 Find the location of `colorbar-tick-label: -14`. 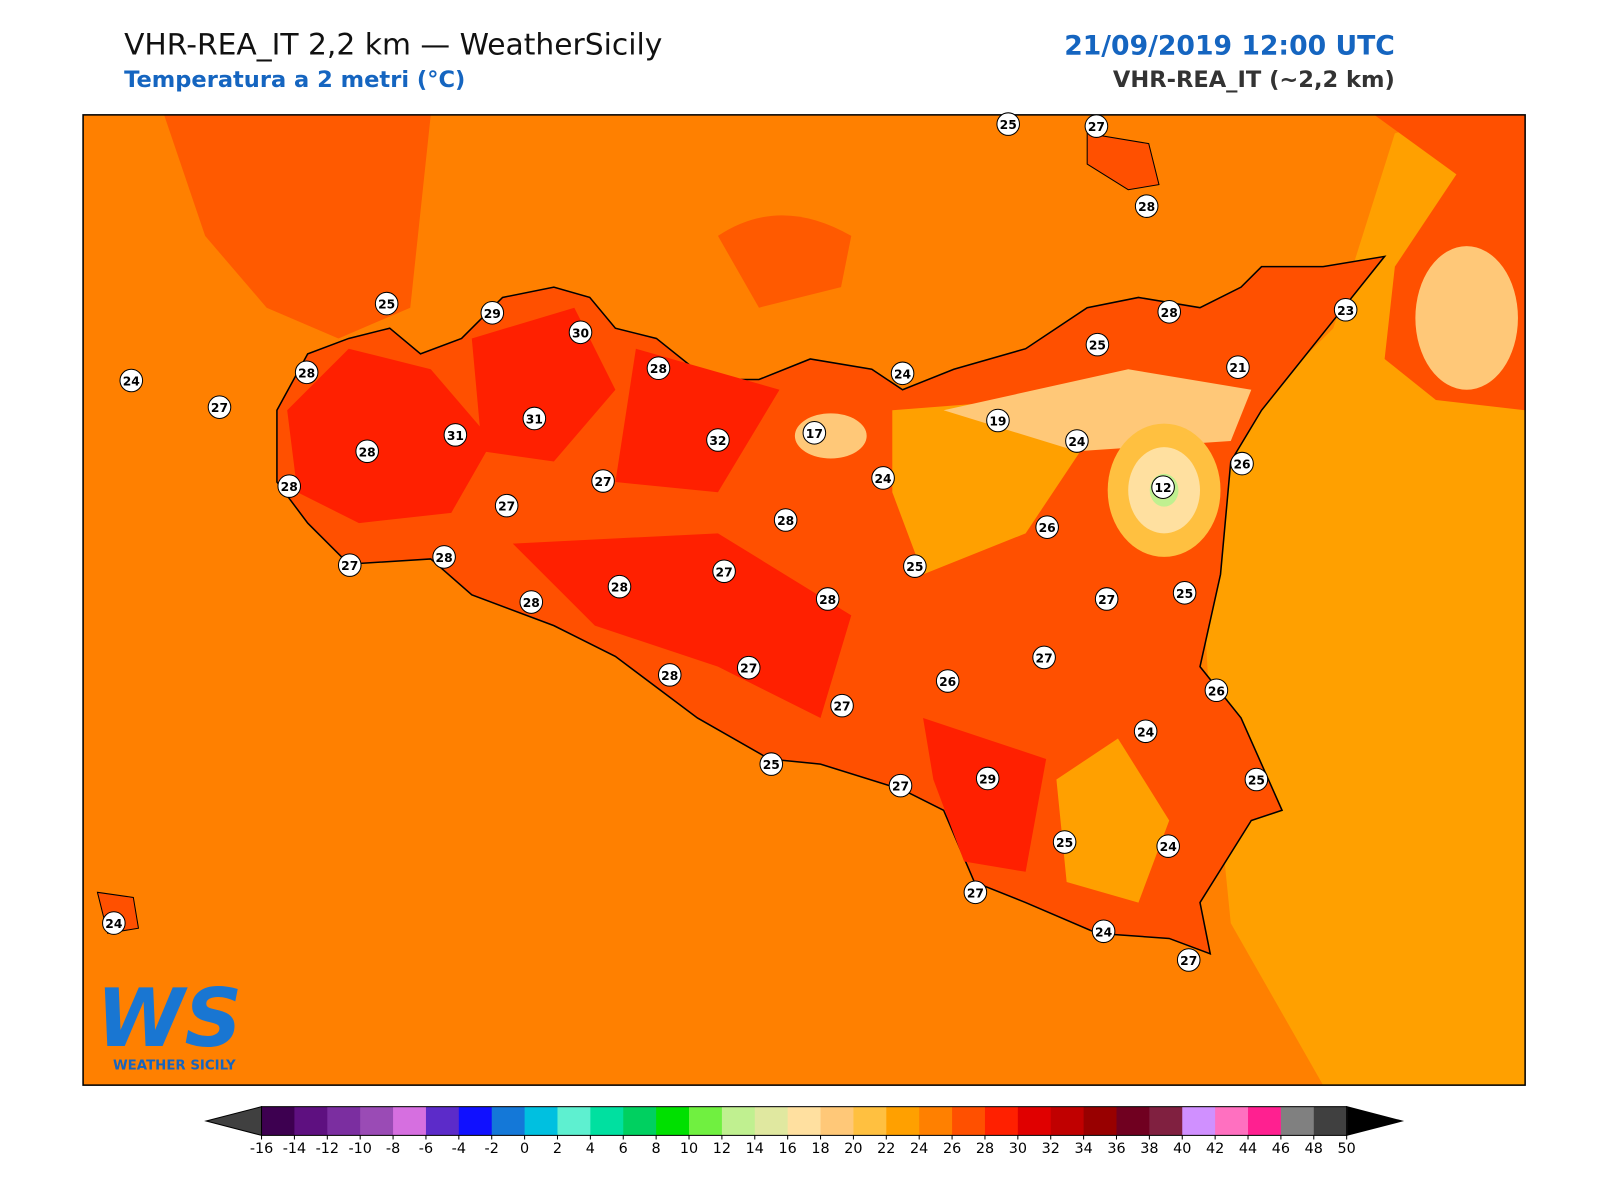

colorbar-tick-label: -14 is located at coordinates (294, 1149).